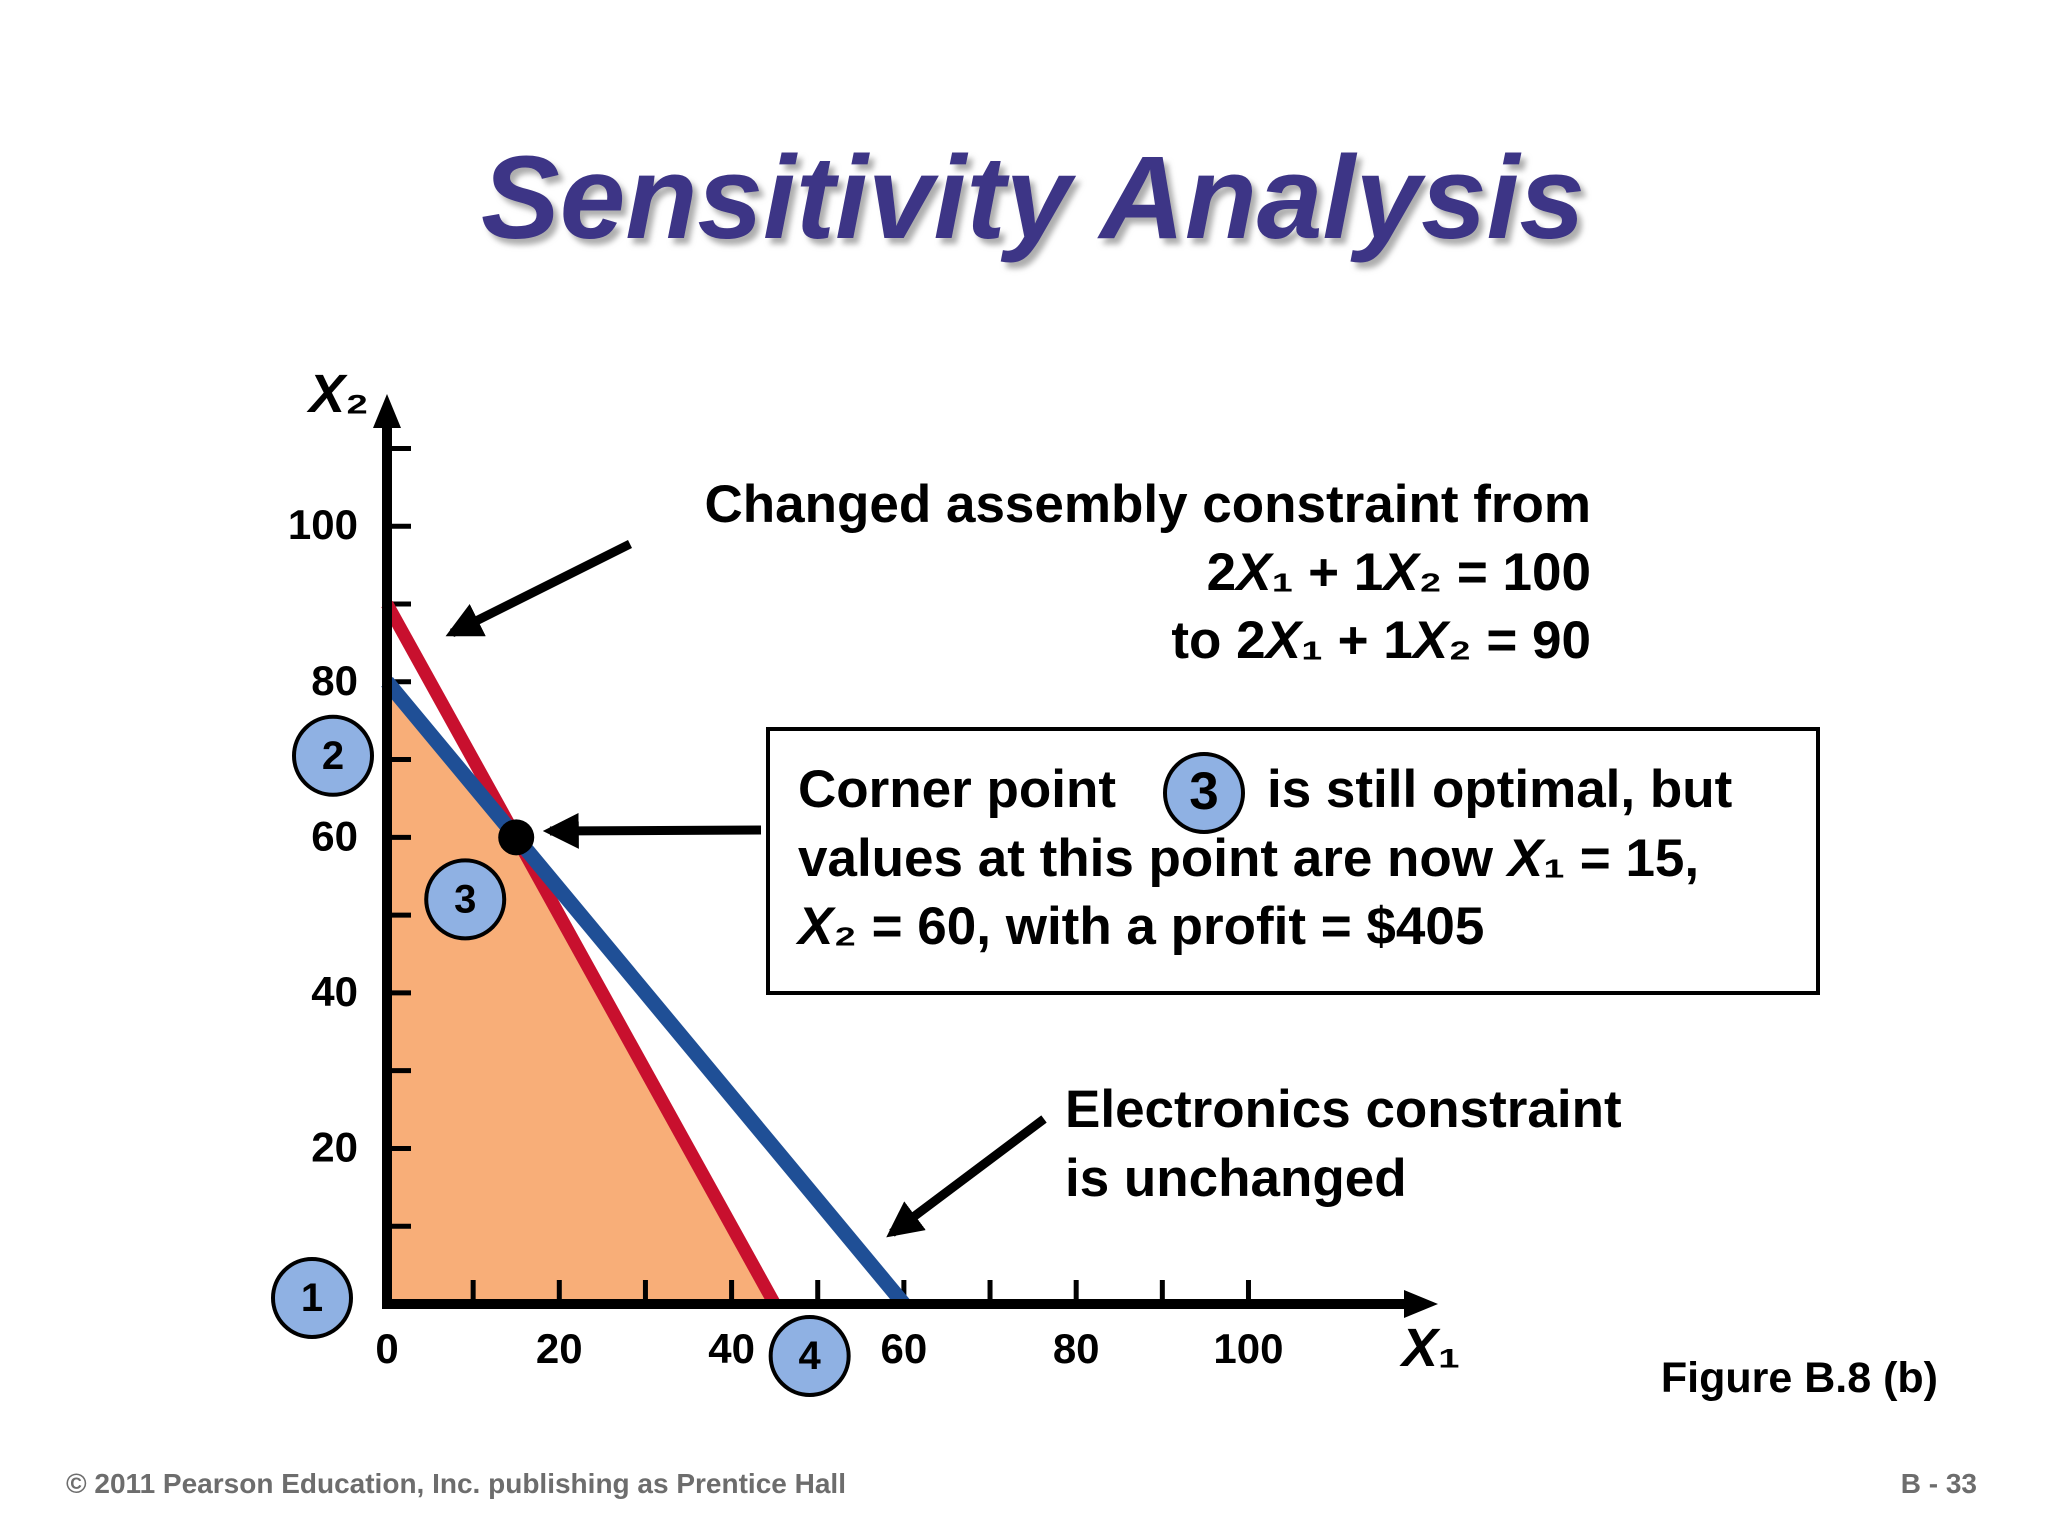  I want to click on text-part: ₂ = 100, so click(1505, 572).